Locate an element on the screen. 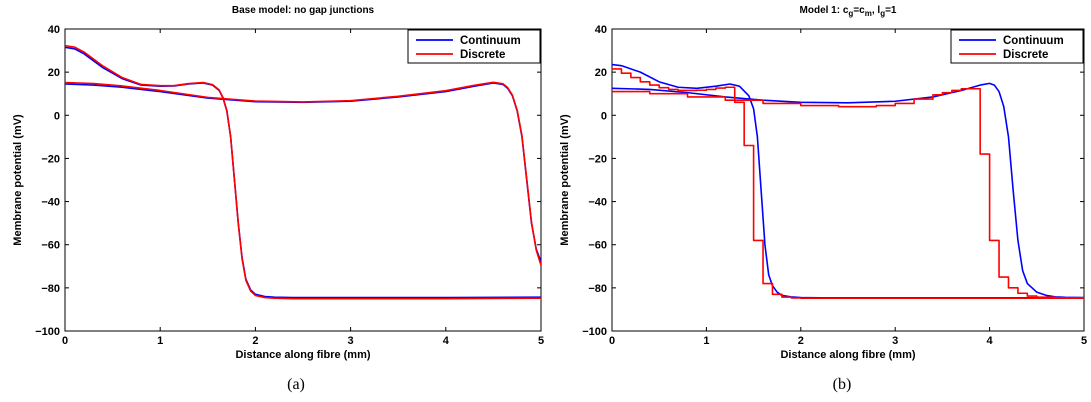  panel-caption: (a) is located at coordinates (296, 384).